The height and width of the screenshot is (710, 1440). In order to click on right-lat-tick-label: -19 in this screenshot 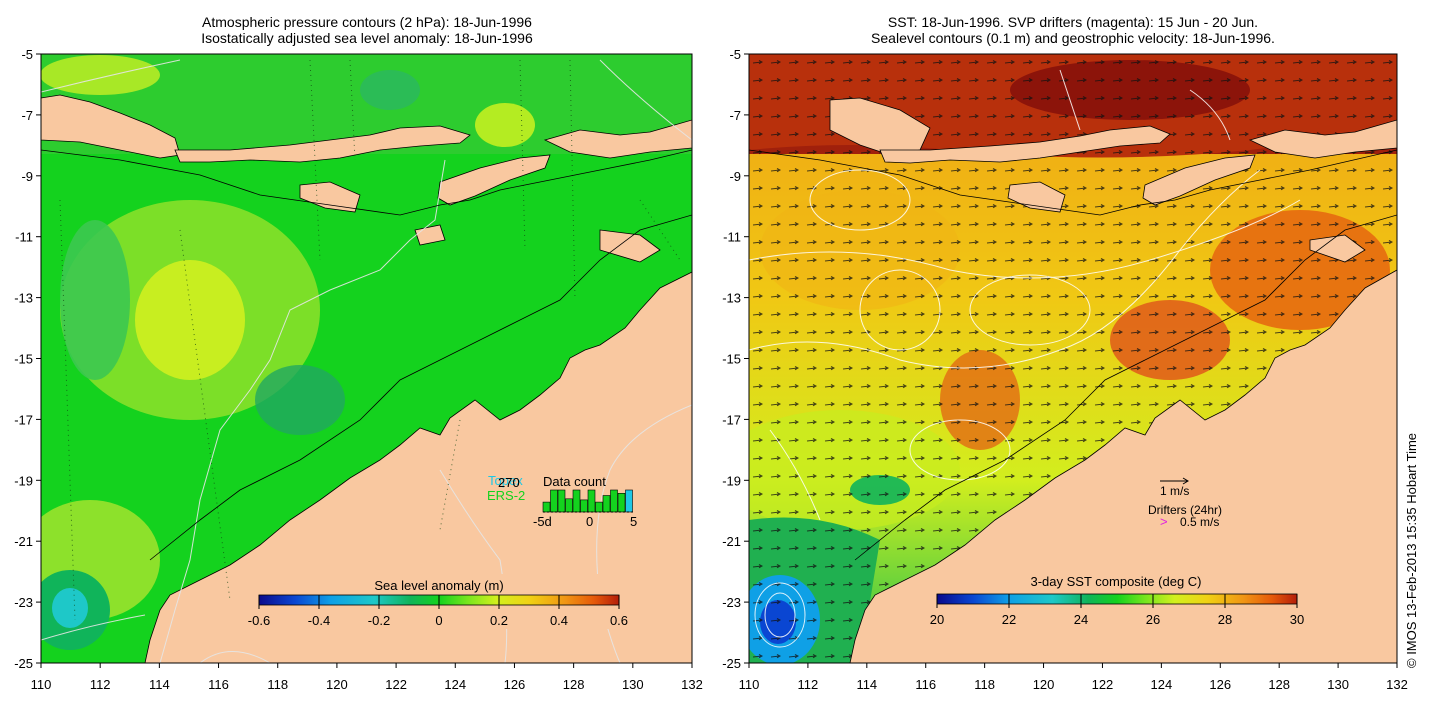, I will do `click(731, 480)`.